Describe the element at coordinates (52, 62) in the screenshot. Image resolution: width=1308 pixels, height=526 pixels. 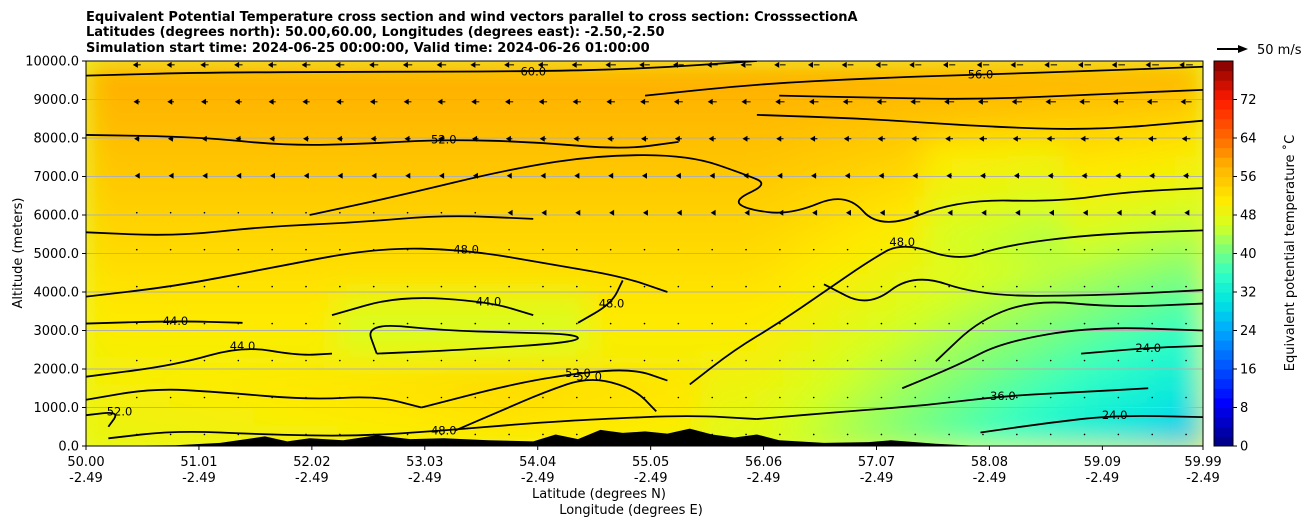
I see `y-tick-label: 10000.0` at that location.